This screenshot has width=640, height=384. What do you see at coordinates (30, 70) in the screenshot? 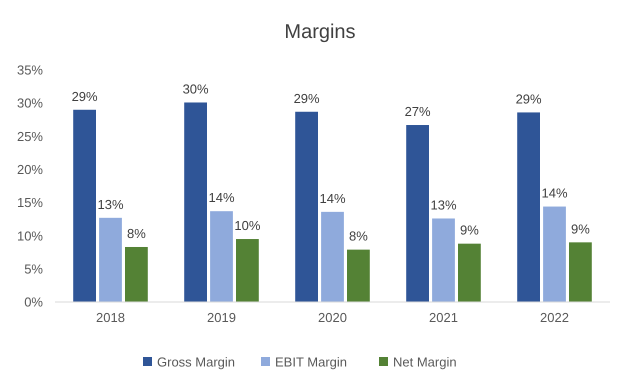
I see `y-tick-label: 35%` at bounding box center [30, 70].